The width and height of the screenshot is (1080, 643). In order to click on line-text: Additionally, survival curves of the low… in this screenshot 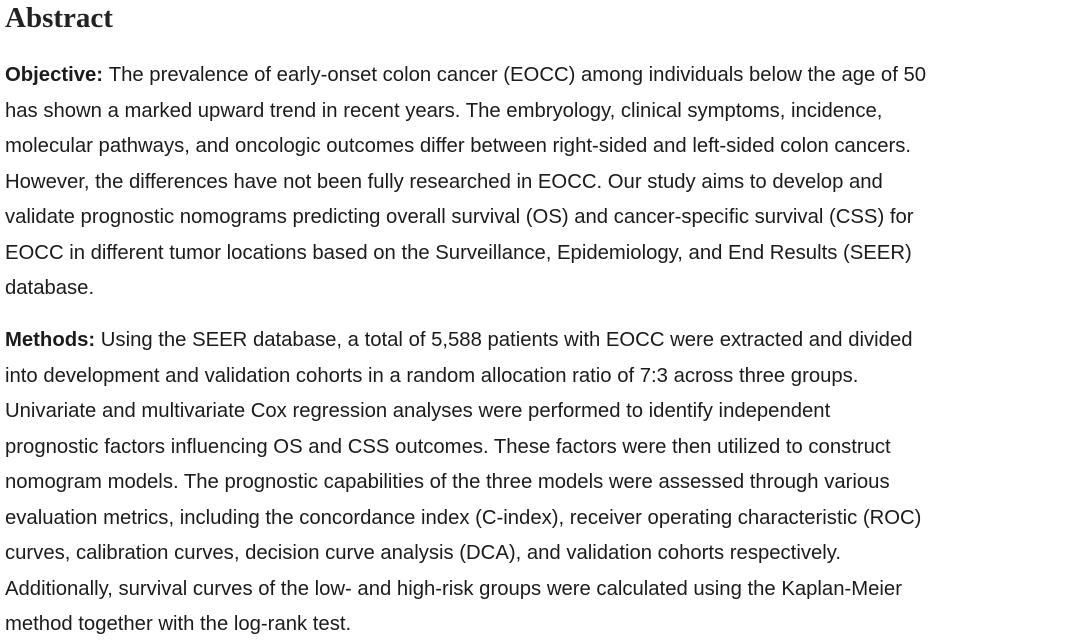, I will do `click(453, 588)`.